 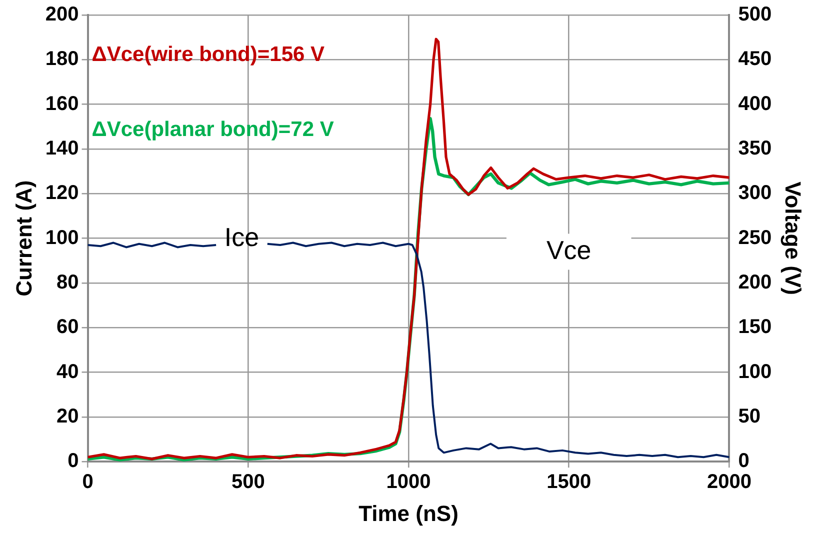 I want to click on y-tick-label: 40, so click(x=67, y=371).